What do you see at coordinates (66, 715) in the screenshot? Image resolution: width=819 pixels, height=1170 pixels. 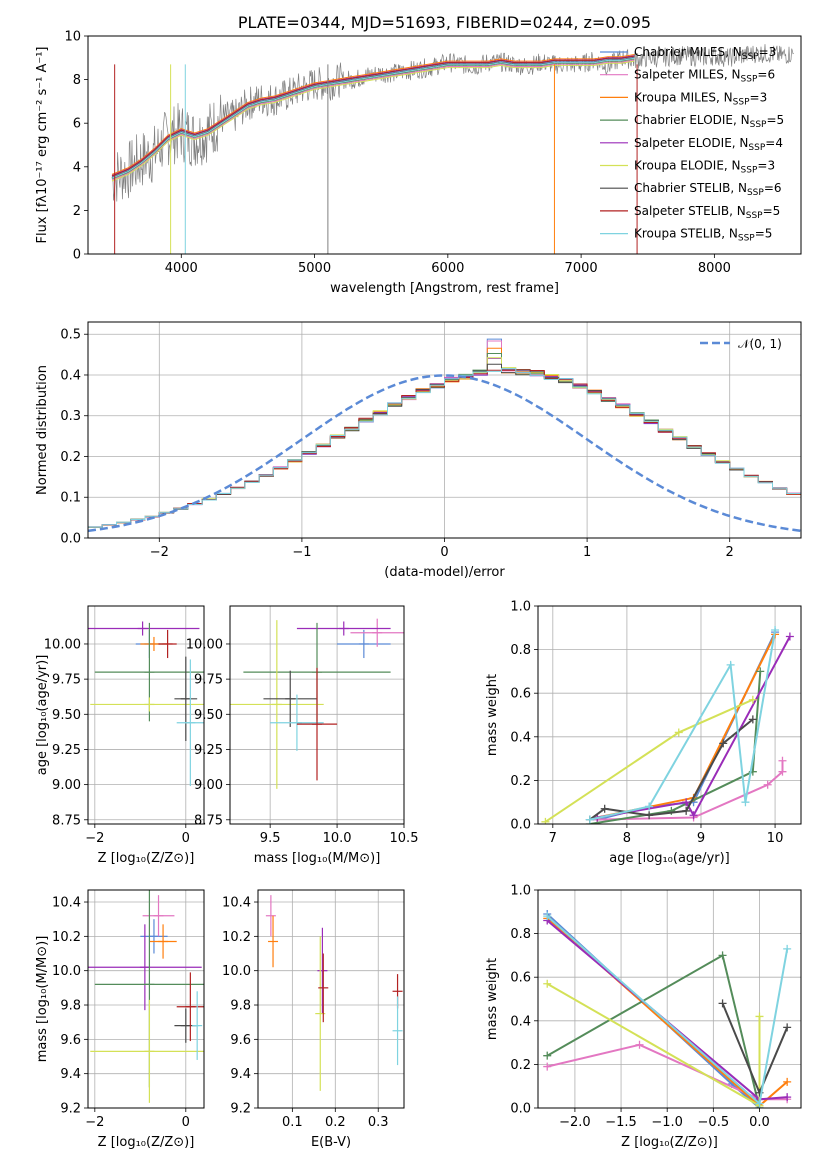 I see `y-tick-label: 9.50` at bounding box center [66, 715].